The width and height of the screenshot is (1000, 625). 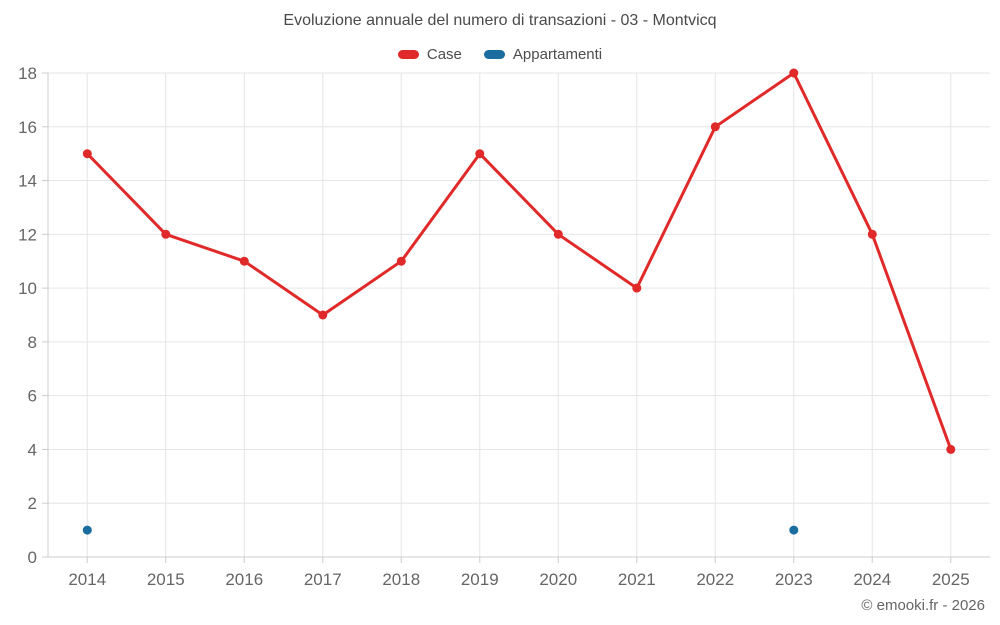 I want to click on svg-text: 6, so click(x=32, y=396).